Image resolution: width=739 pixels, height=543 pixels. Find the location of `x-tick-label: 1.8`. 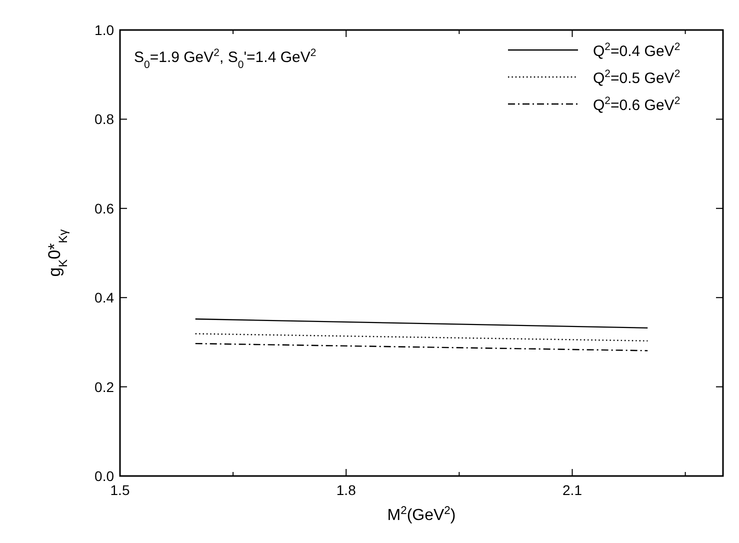

x-tick-label: 1.8 is located at coordinates (346, 490).